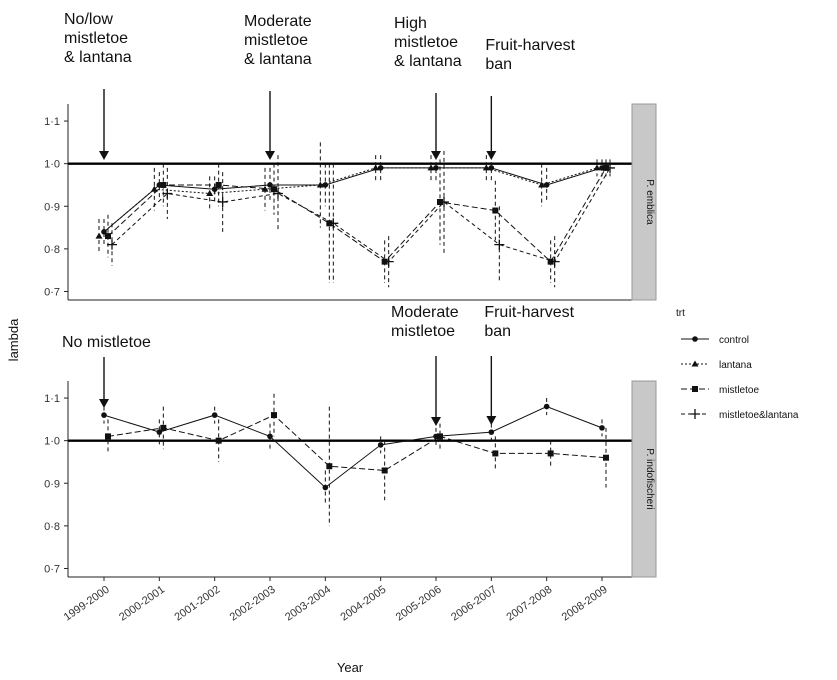 This screenshot has width=837, height=680. I want to click on x-tick-label: 2007-2008, so click(529, 604).